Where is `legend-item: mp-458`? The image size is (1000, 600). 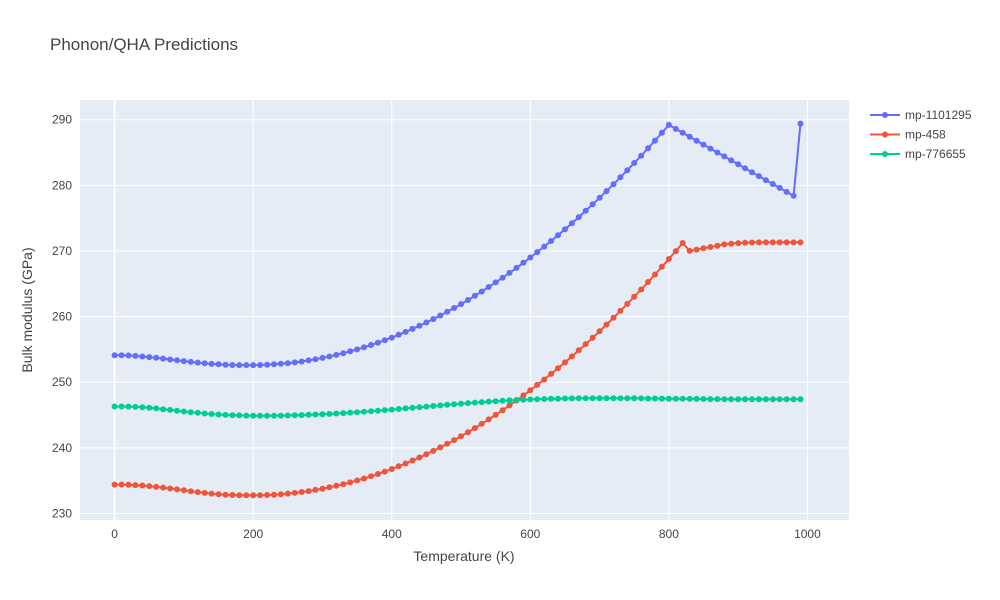
legend-item: mp-458 is located at coordinates (908, 135).